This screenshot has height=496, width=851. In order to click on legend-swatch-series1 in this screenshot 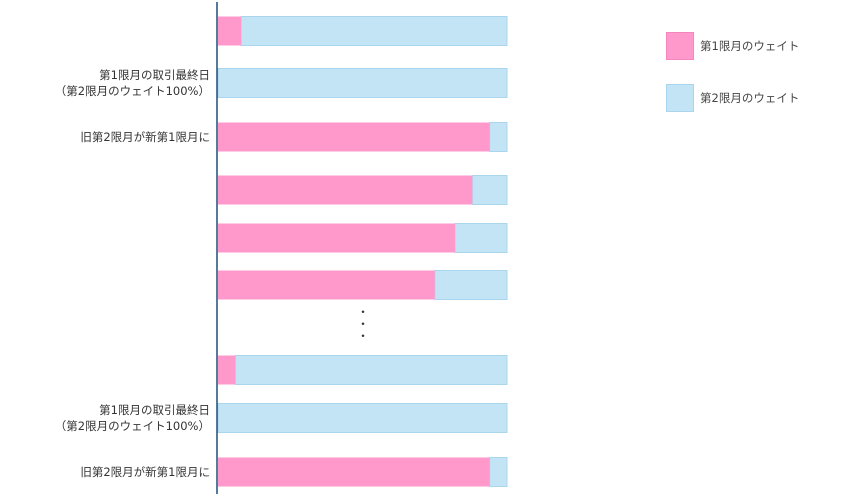, I will do `click(680, 46)`.